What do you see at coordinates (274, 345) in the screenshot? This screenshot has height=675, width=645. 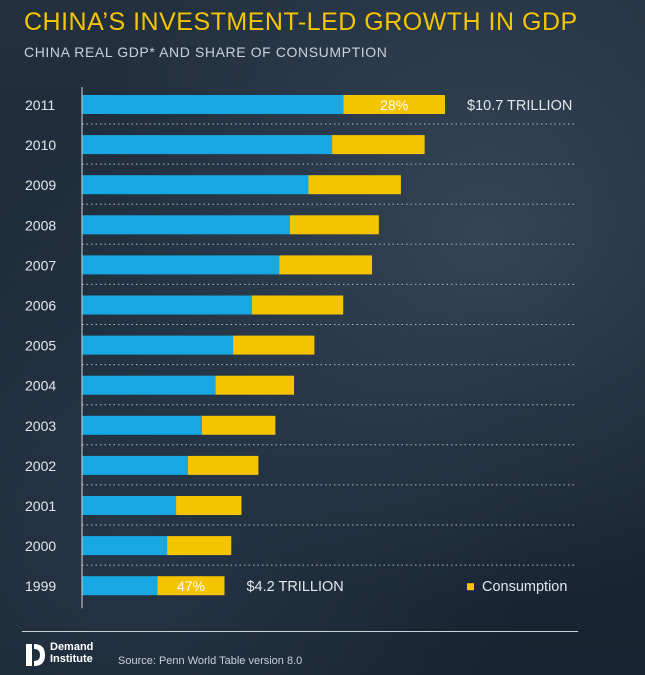 I see `bar-consumption-2005` at bounding box center [274, 345].